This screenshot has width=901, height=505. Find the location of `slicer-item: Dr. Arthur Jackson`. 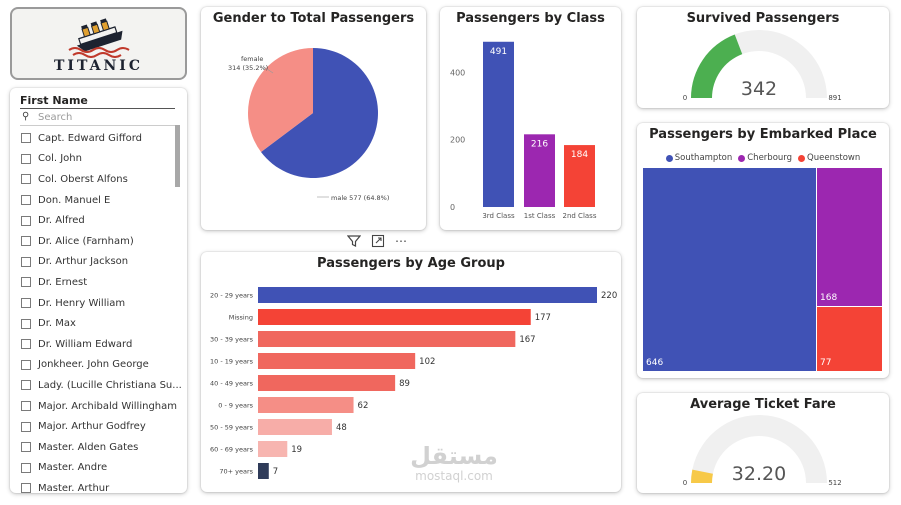

slicer-item: Dr. Arthur Jackson is located at coordinates (101, 262).